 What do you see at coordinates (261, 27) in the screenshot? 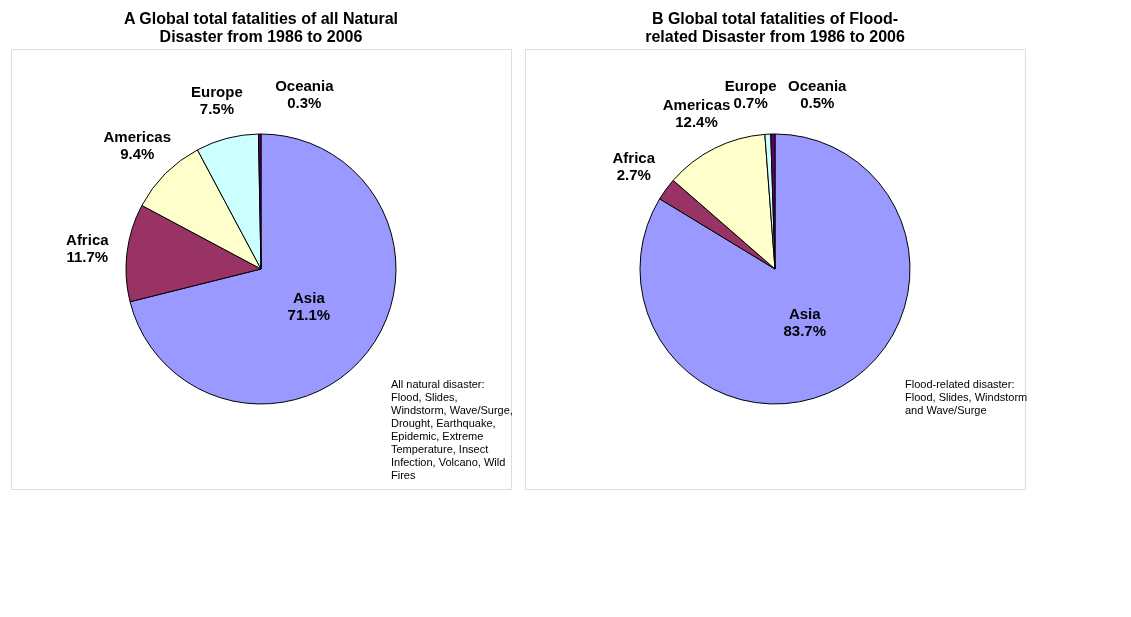
I see `chart-title: A Global total fatalities of all Natural Disaster from 1986 to 2006` at bounding box center [261, 27].